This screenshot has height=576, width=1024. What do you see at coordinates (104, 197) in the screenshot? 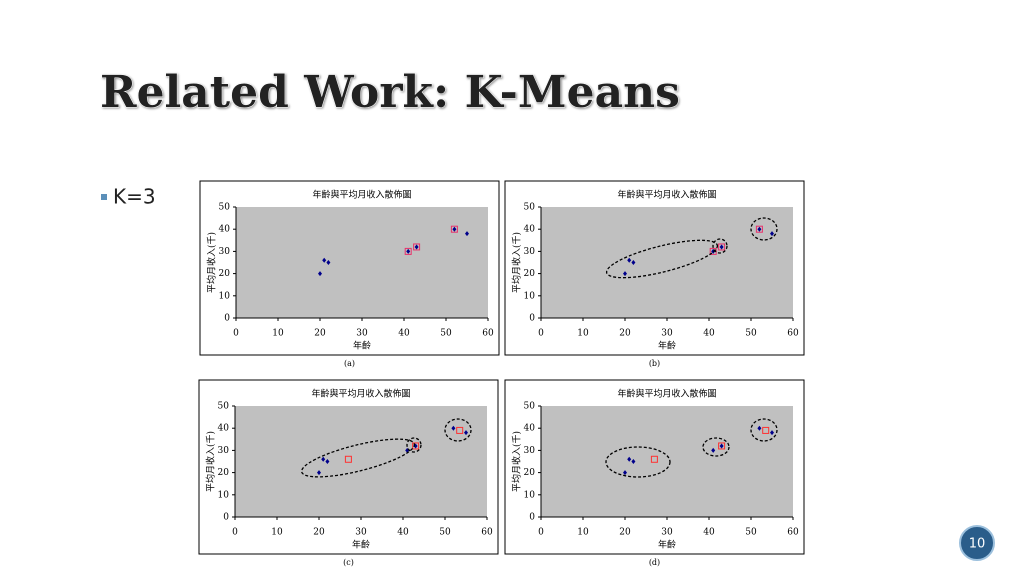
I see `bullet-marker` at bounding box center [104, 197].